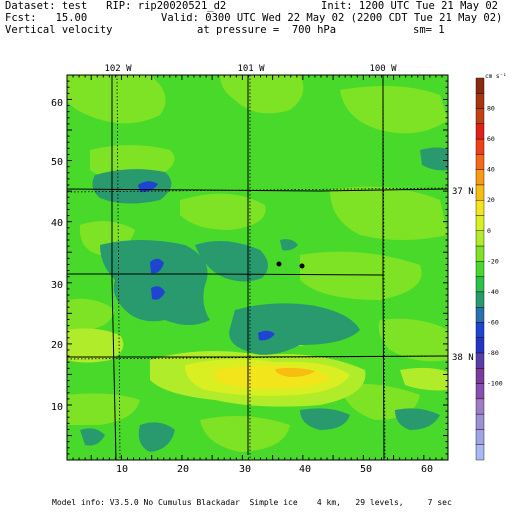 The width and height of the screenshot is (512, 512). I want to click on colorbar-label: -100, so click(495, 384).